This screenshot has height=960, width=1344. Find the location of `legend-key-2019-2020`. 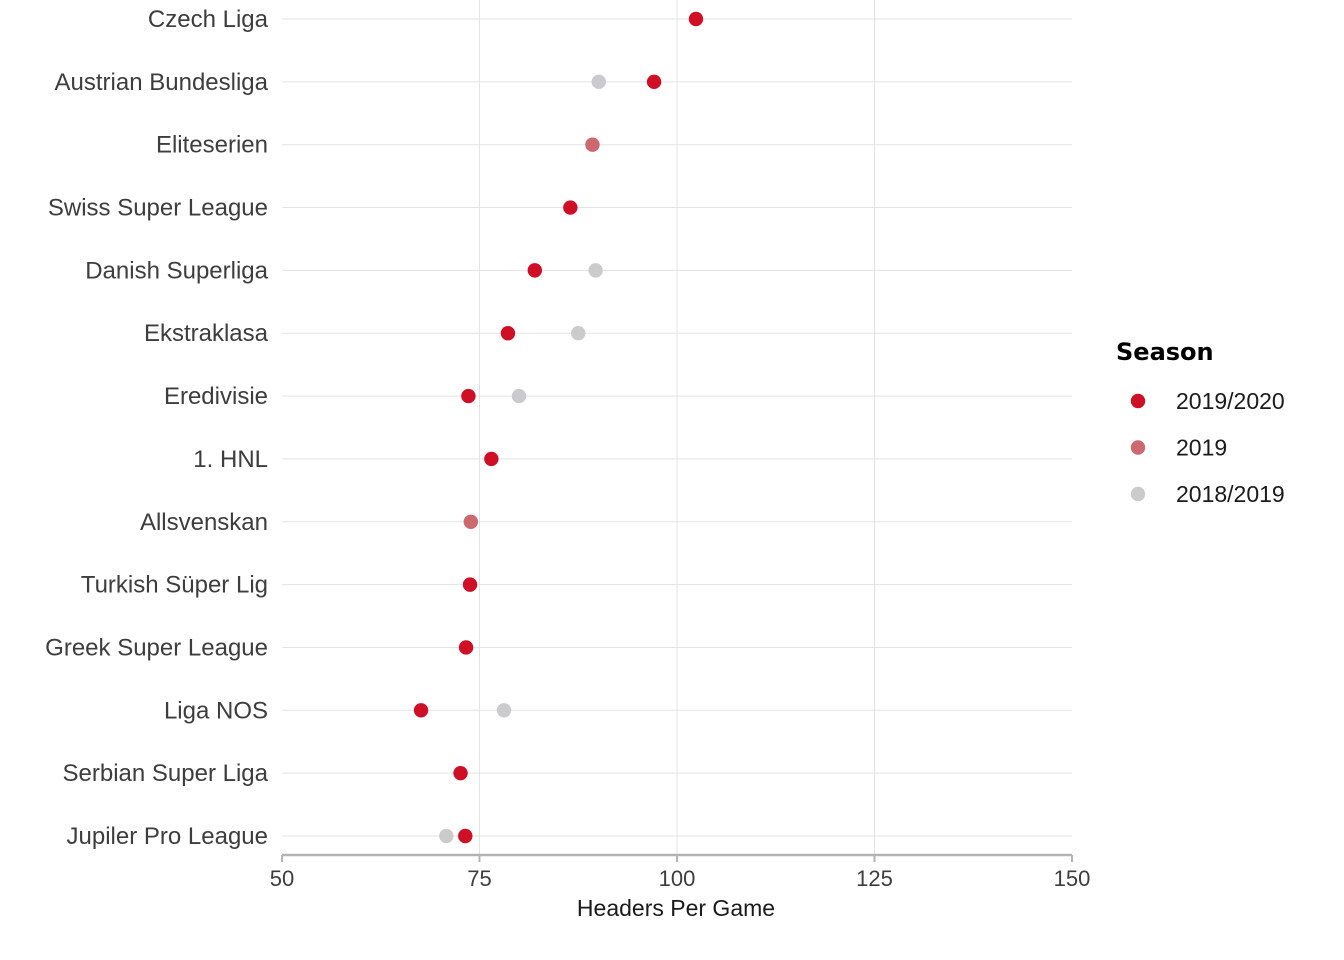

legend-key-2019-2020 is located at coordinates (1138, 401).